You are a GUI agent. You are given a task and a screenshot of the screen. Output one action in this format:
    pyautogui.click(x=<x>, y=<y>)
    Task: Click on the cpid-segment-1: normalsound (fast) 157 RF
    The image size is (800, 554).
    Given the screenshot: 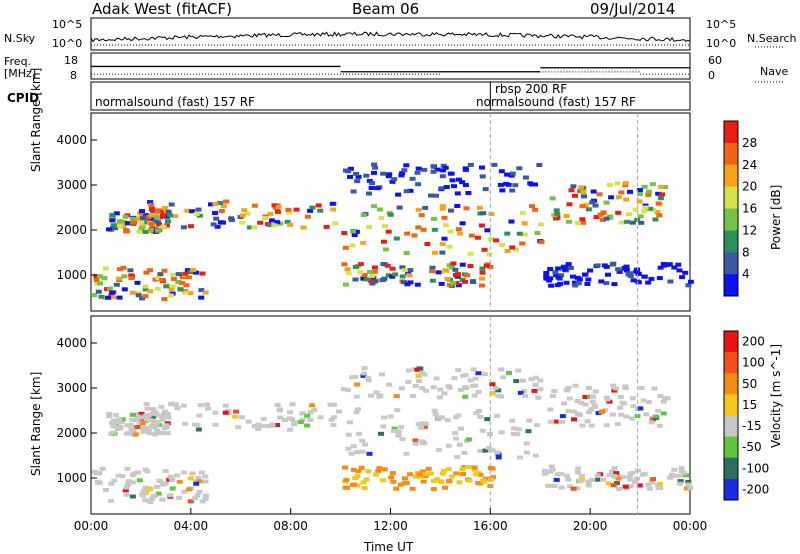 What is the action you would take?
    pyautogui.click(x=175, y=102)
    